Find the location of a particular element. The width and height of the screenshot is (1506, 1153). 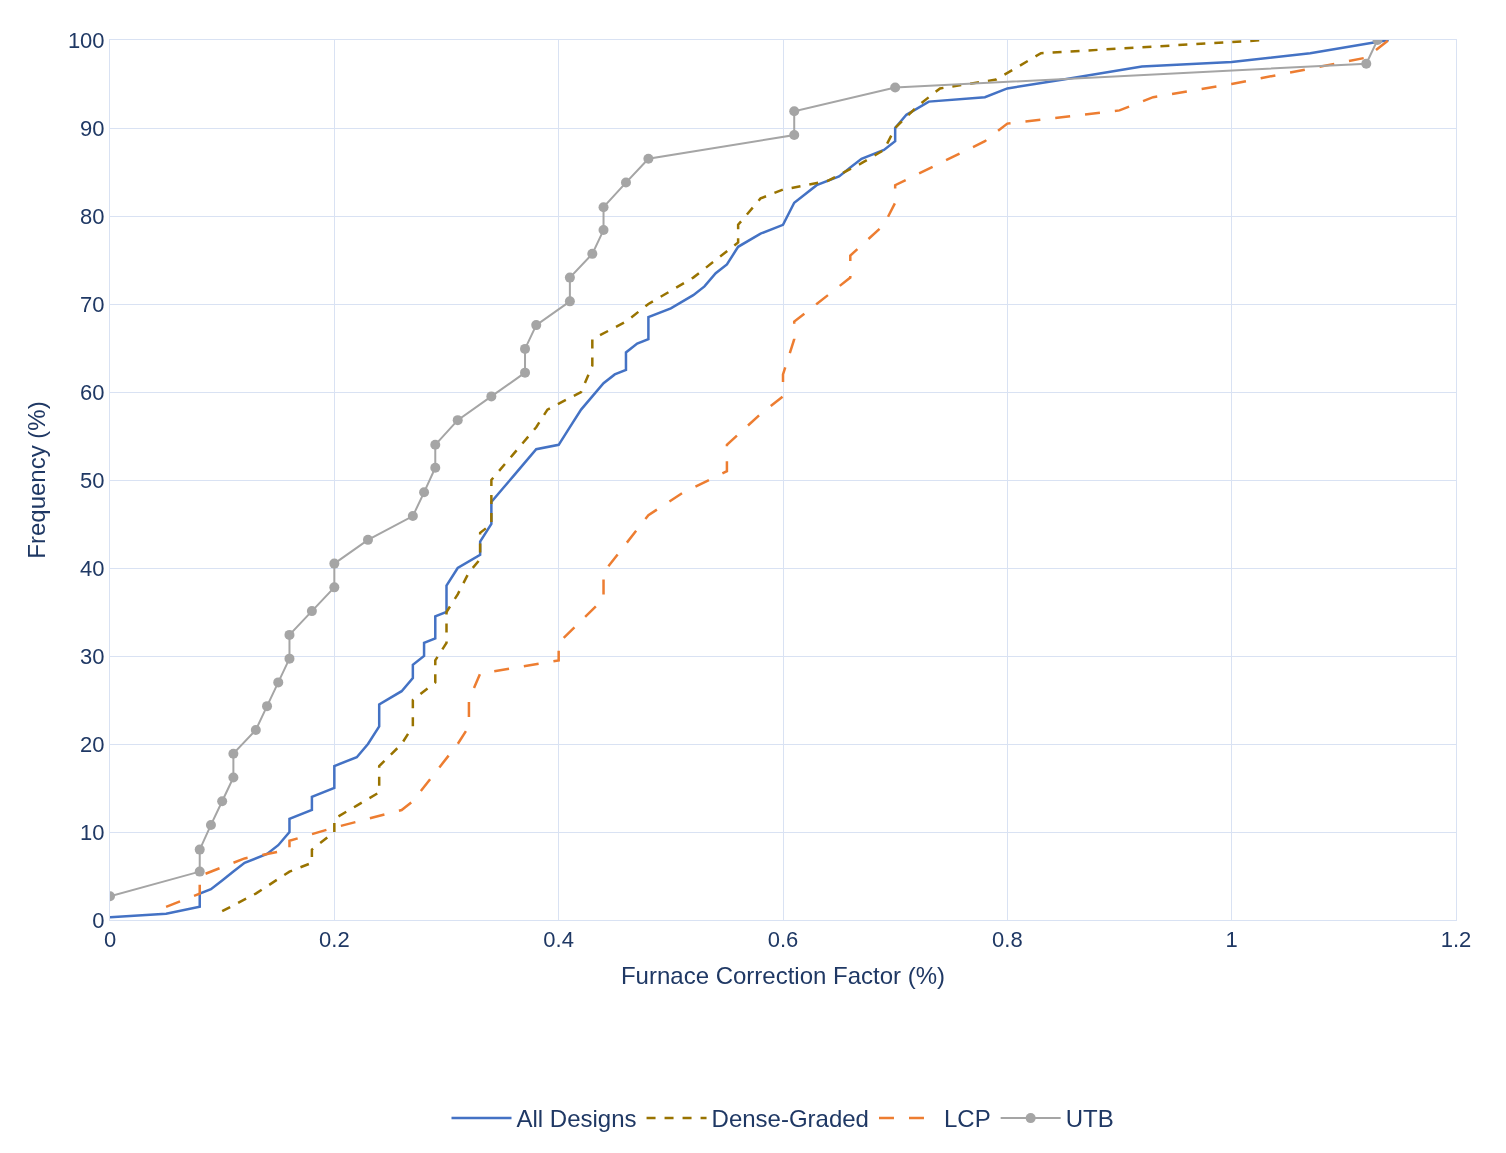

legend-label: LCP is located at coordinates (967, 1119).